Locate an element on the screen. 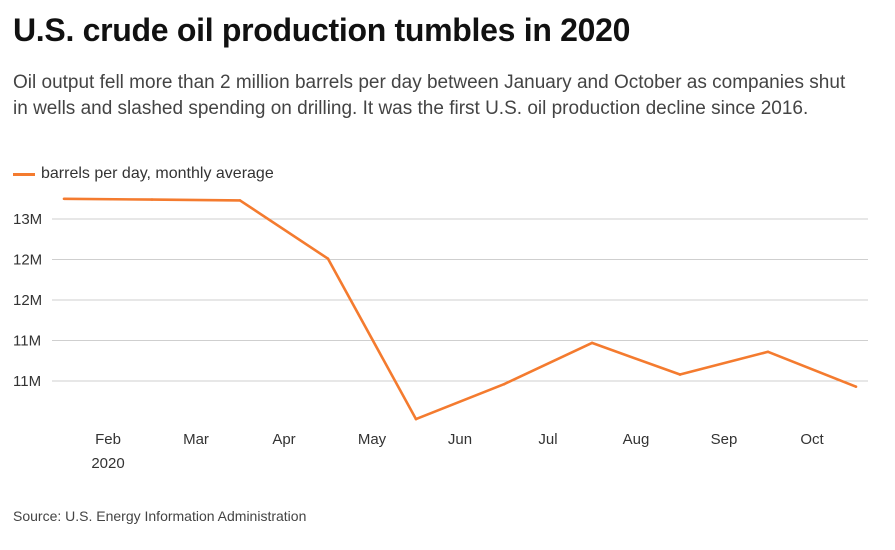 This screenshot has width=895, height=550. x-tick-label: Mar is located at coordinates (196, 439).